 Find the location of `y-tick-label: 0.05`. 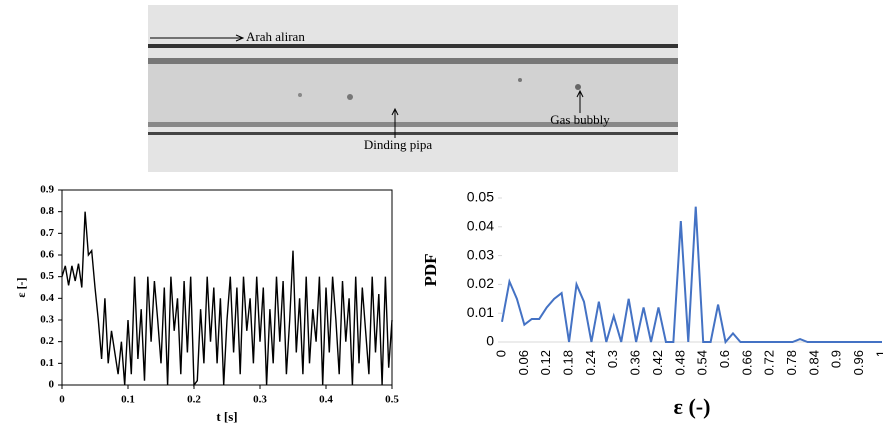

y-tick-label: 0.05 is located at coordinates (480, 197).